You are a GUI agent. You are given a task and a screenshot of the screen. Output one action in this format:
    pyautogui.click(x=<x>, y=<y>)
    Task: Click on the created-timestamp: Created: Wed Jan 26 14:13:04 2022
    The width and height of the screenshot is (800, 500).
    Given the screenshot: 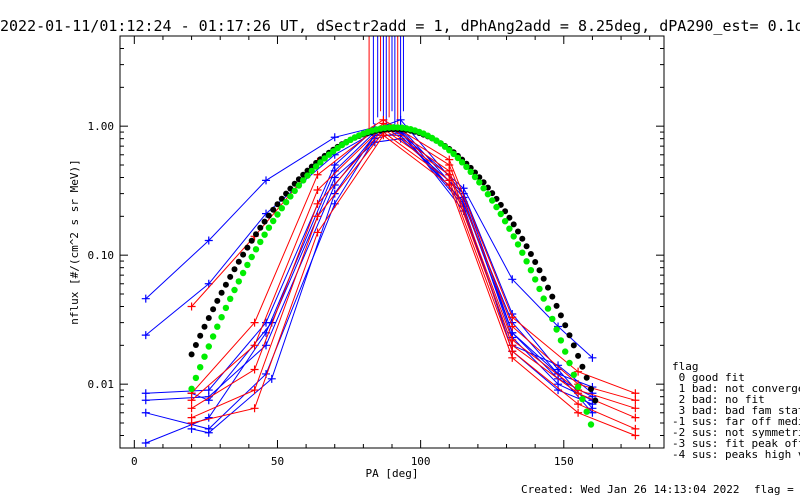 What is the action you would take?
    pyautogui.click(x=630, y=489)
    